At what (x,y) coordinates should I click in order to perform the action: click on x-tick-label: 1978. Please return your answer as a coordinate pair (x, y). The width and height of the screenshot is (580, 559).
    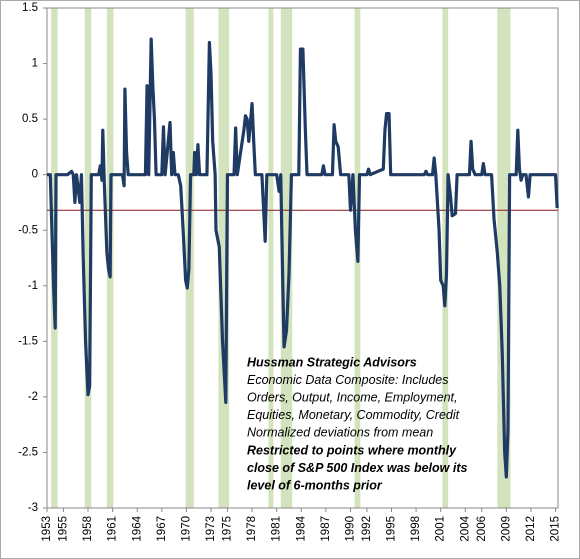
    Looking at the image, I should click on (252, 529).